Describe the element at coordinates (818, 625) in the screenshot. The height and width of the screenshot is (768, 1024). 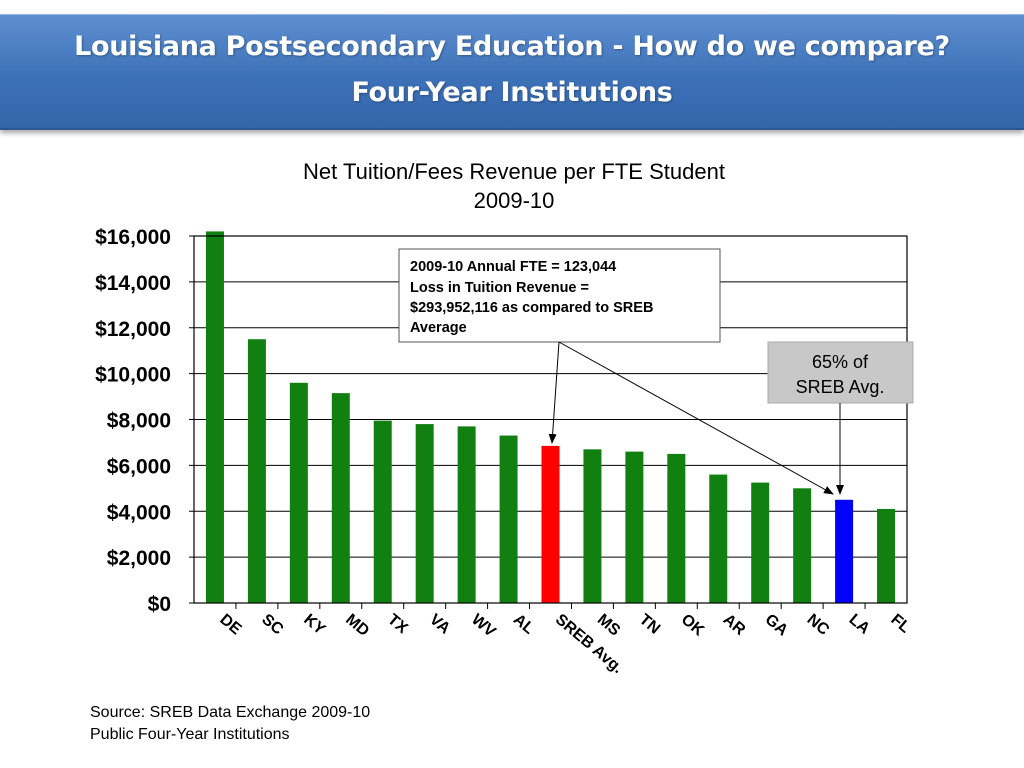
I see `x-tick-label: NC` at that location.